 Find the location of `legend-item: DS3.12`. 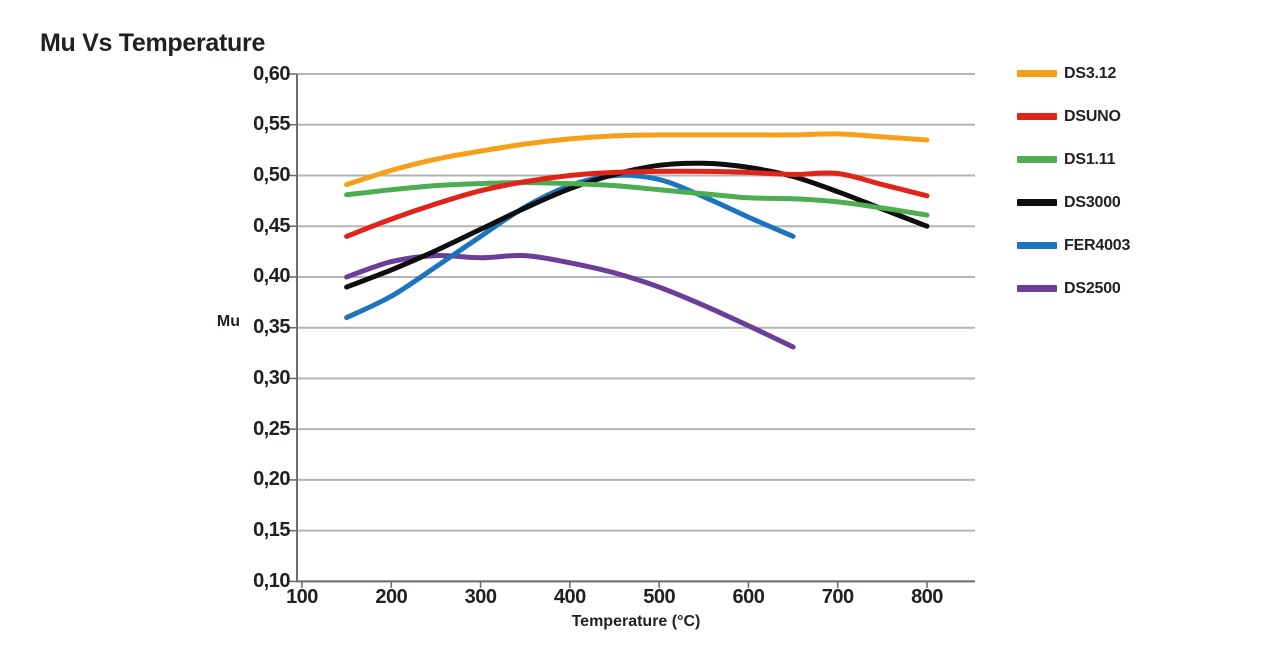

legend-item: DS3.12 is located at coordinates (1073, 73).